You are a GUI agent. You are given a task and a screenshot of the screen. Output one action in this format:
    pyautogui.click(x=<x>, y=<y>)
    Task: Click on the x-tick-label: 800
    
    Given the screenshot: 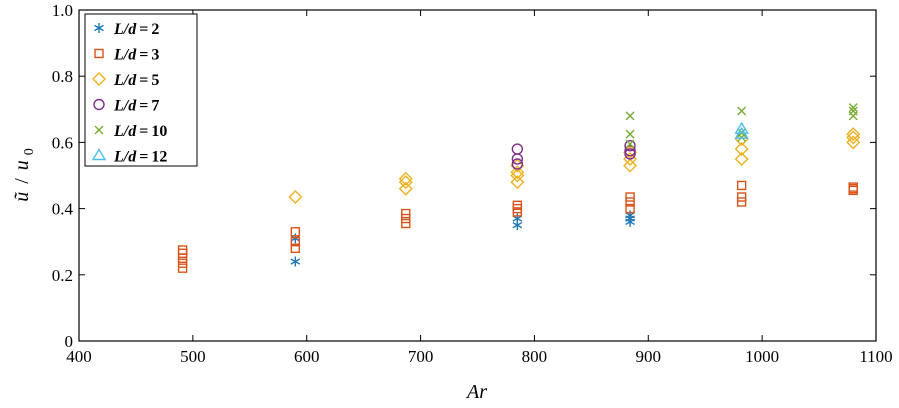 What is the action you would take?
    pyautogui.click(x=535, y=356)
    